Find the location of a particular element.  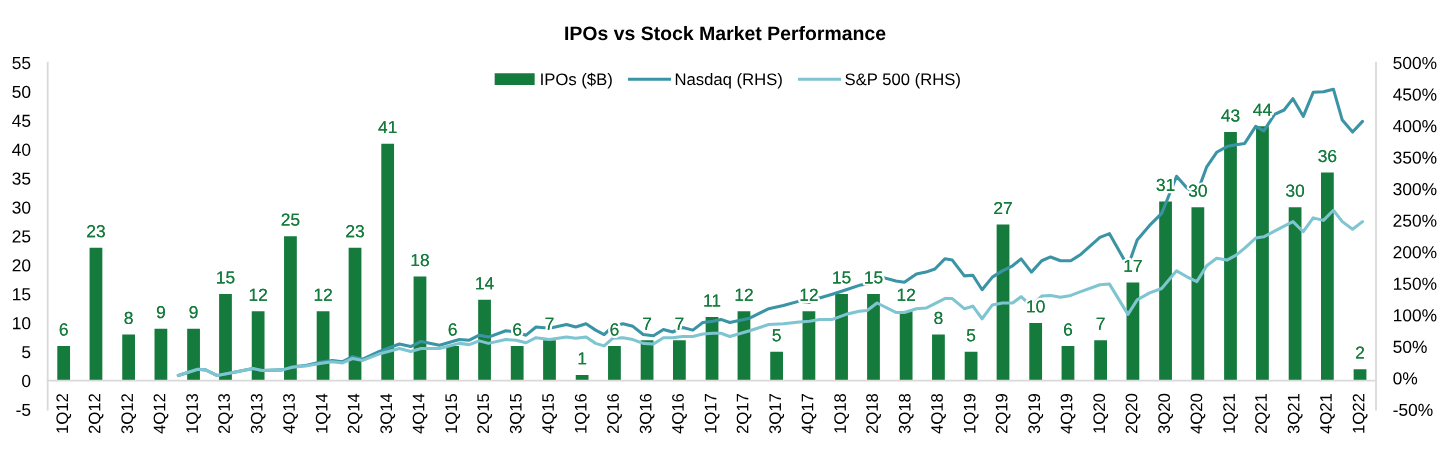

x-tick-label: 3Q18 is located at coordinates (906, 413).